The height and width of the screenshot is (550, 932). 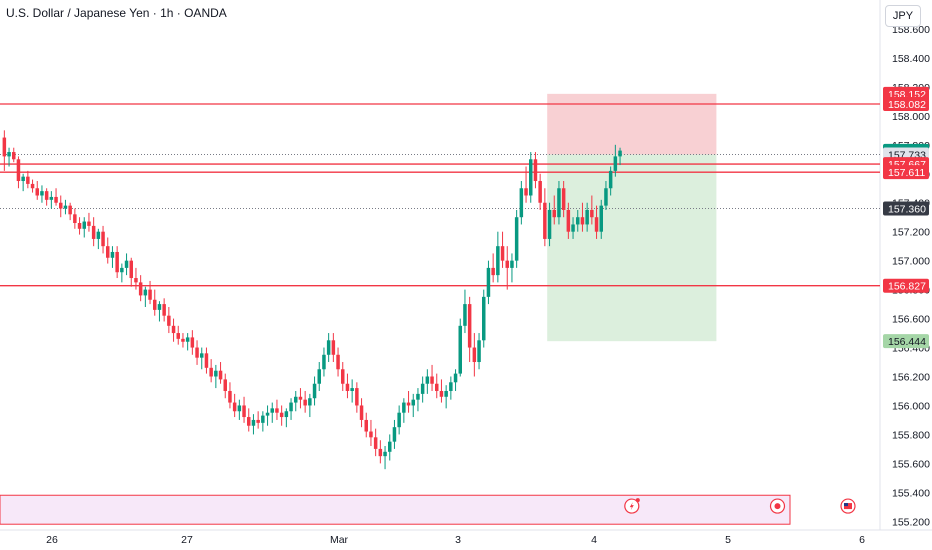 What do you see at coordinates (903, 16) in the screenshot?
I see `currency-button: JPY` at bounding box center [903, 16].